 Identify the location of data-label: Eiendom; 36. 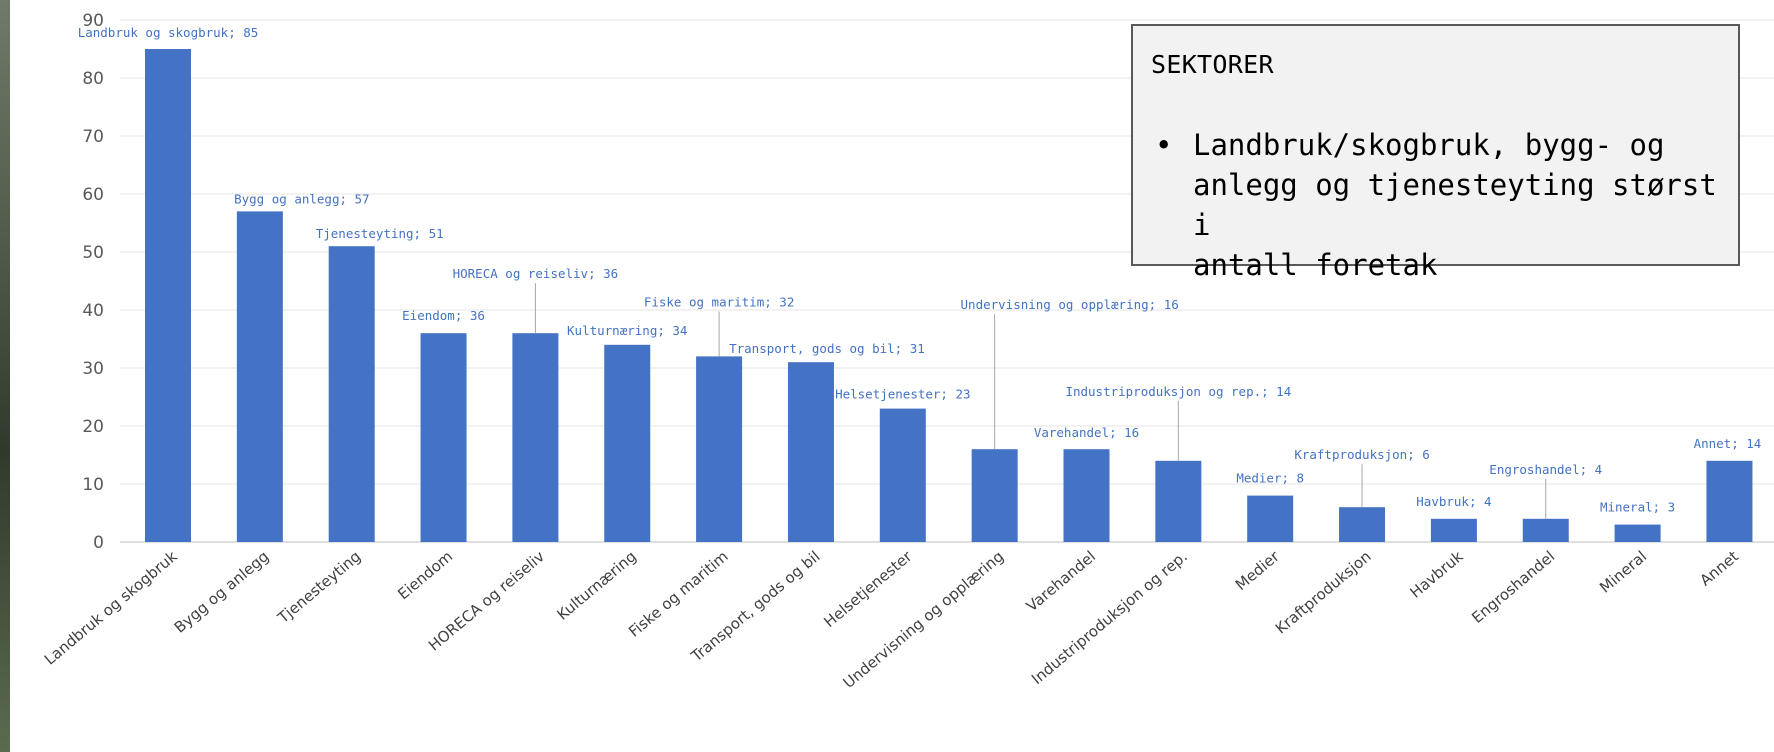
(443, 315).